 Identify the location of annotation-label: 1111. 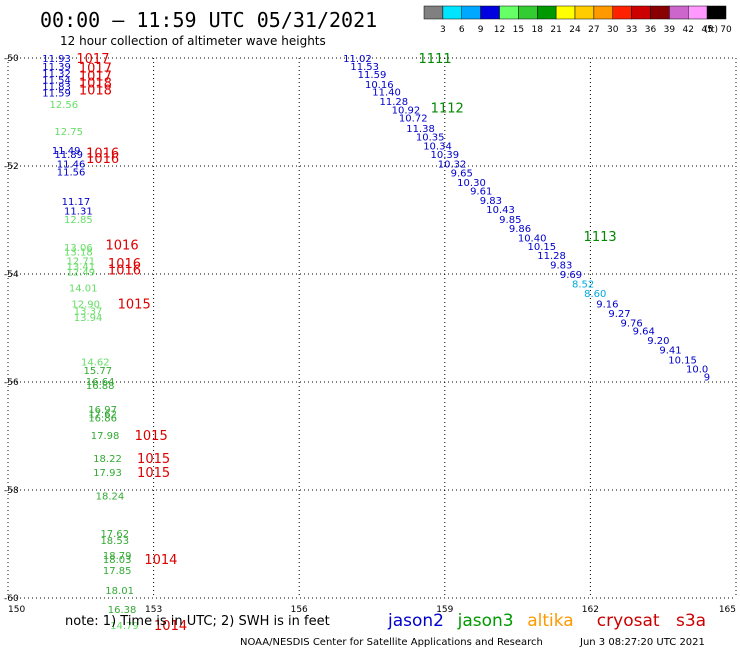
(435, 59).